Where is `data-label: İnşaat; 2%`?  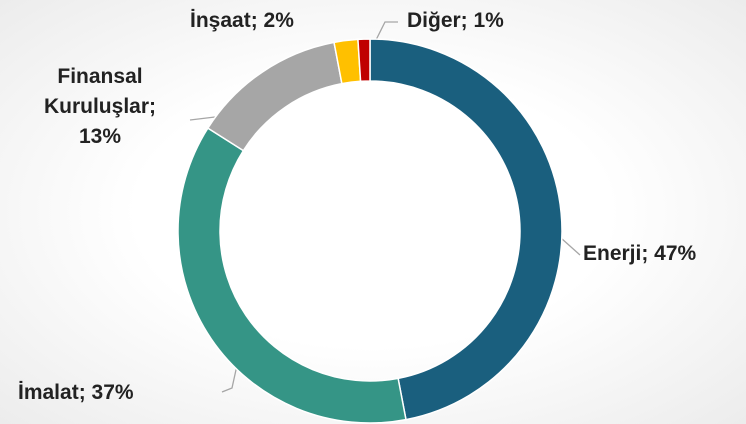 data-label: İnşaat; 2% is located at coordinates (242, 20).